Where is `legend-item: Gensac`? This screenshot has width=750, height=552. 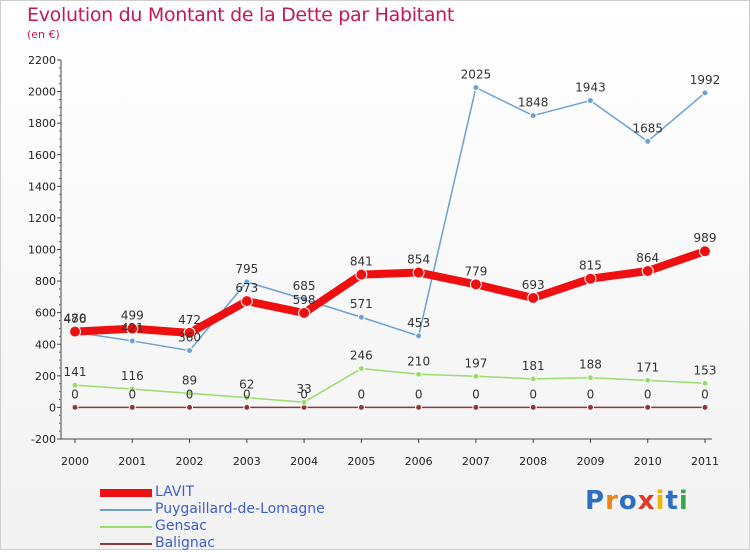 legend-item: Gensac is located at coordinates (212, 526).